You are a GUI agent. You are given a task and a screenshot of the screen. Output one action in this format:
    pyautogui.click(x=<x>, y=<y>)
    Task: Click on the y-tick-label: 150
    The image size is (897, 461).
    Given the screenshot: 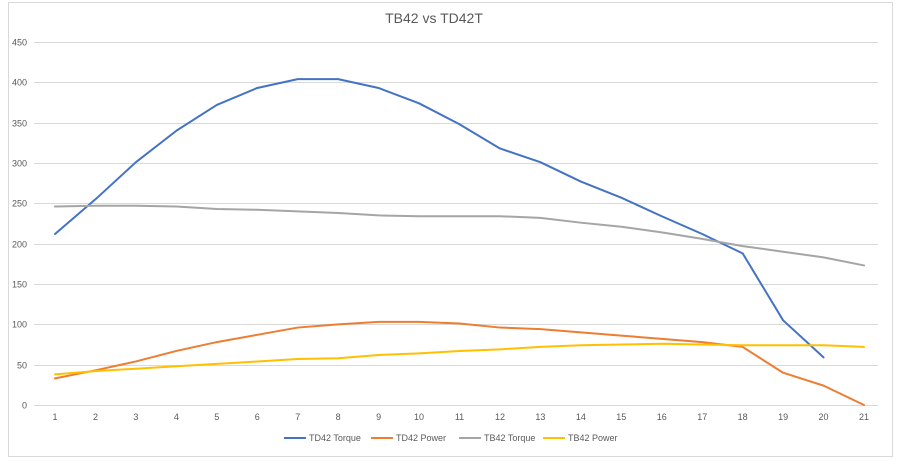 What is the action you would take?
    pyautogui.click(x=19, y=285)
    